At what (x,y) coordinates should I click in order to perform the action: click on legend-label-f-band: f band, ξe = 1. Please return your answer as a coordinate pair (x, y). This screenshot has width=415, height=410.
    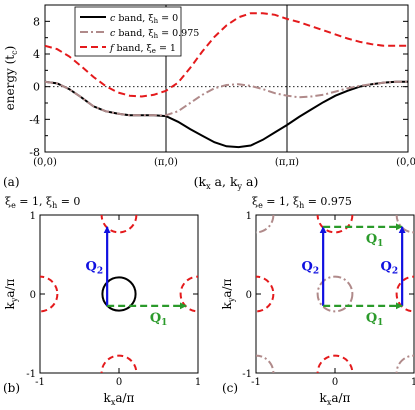
    Looking at the image, I should click on (142, 49).